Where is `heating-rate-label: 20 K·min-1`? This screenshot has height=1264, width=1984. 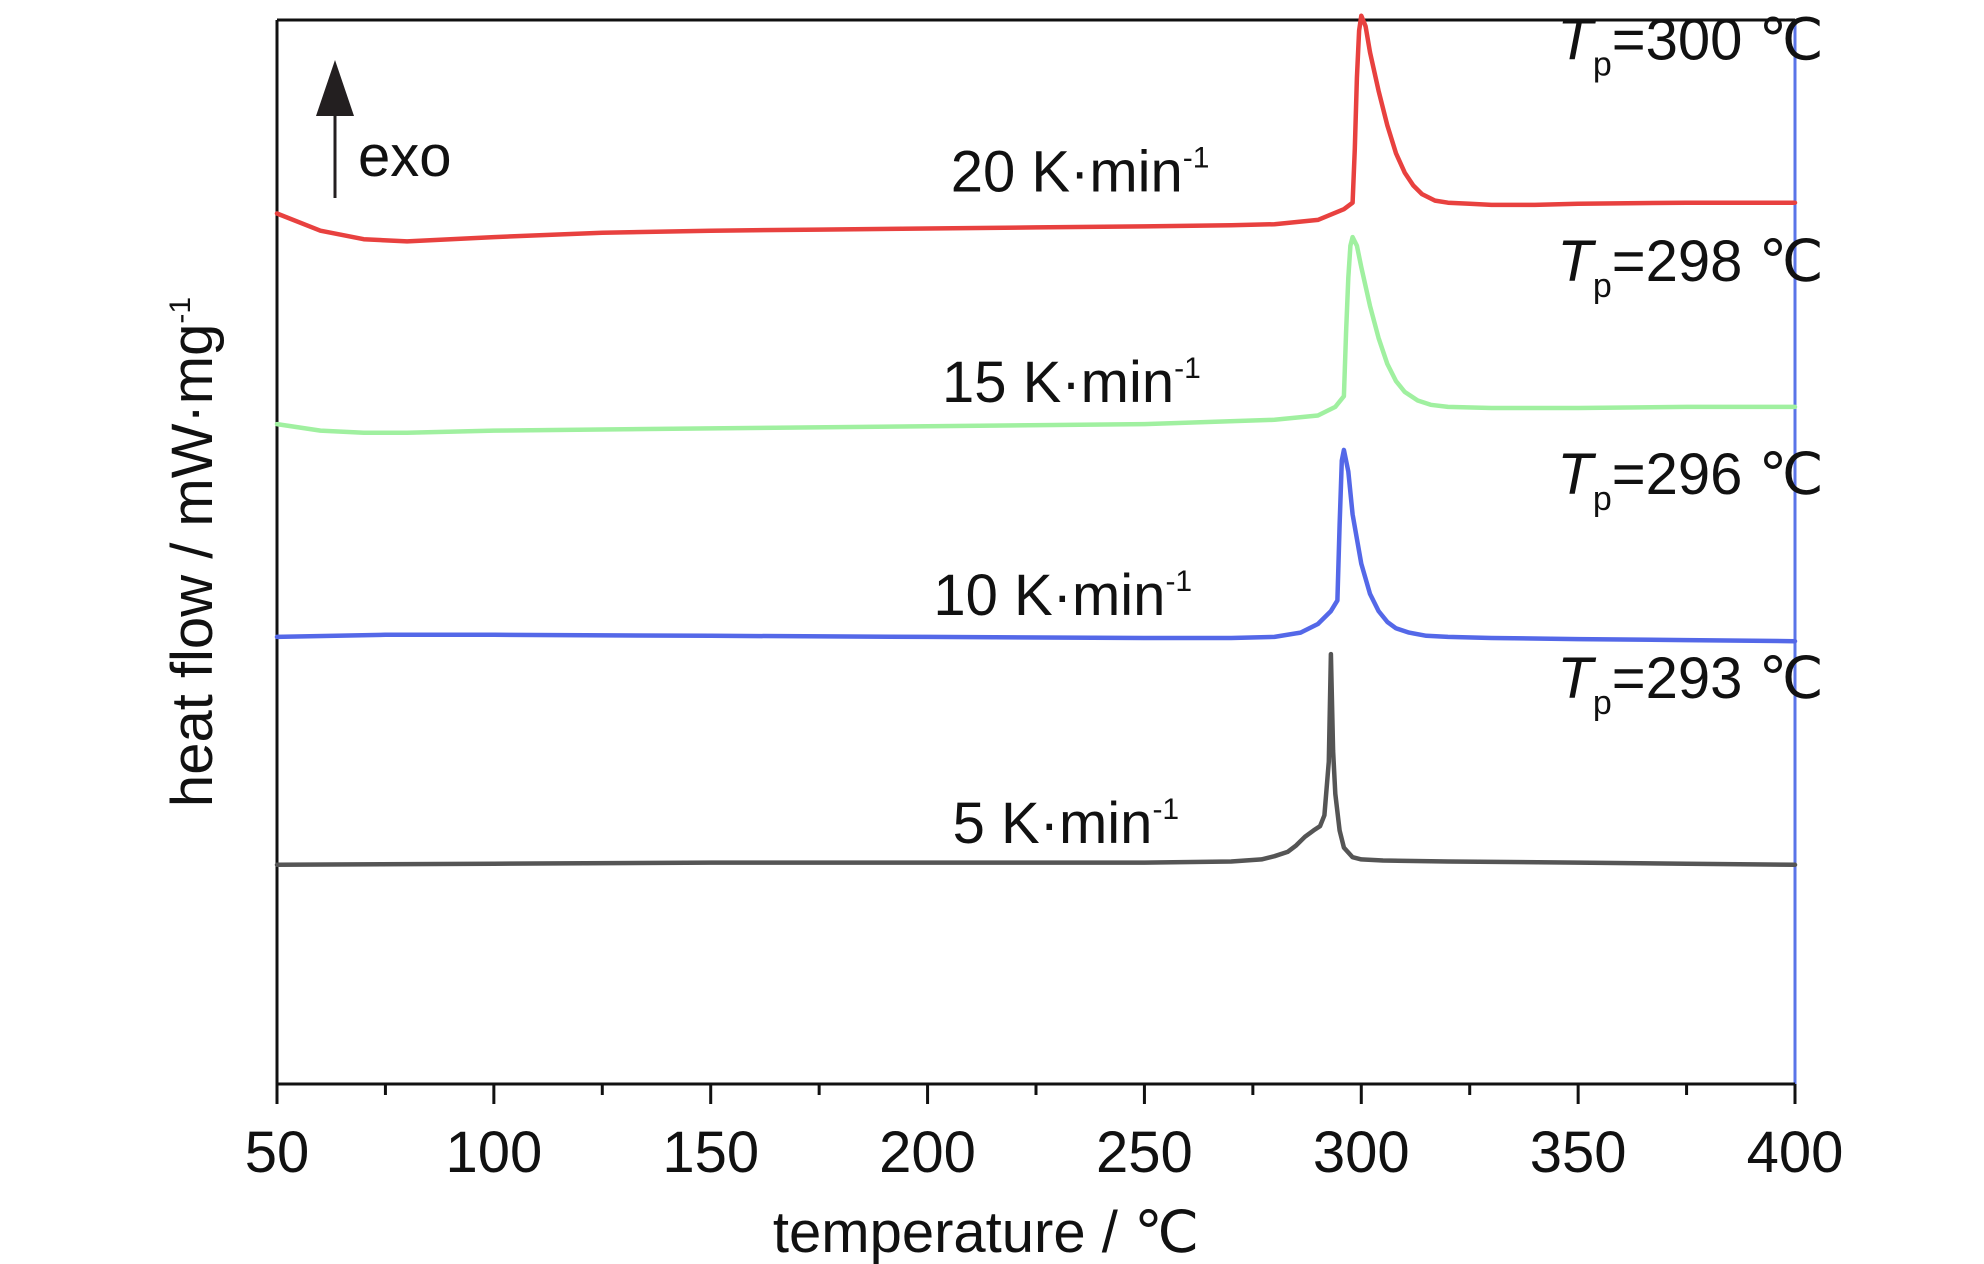
heating-rate-label: 20 K·min-1 is located at coordinates (1080, 171).